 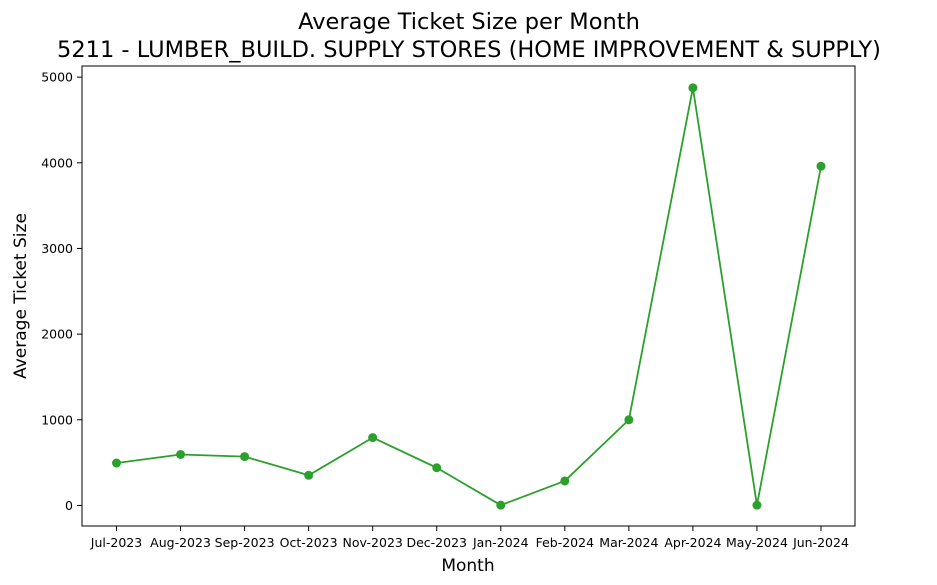 What do you see at coordinates (116, 542) in the screenshot?
I see `x-tick-label: Jul-2023` at bounding box center [116, 542].